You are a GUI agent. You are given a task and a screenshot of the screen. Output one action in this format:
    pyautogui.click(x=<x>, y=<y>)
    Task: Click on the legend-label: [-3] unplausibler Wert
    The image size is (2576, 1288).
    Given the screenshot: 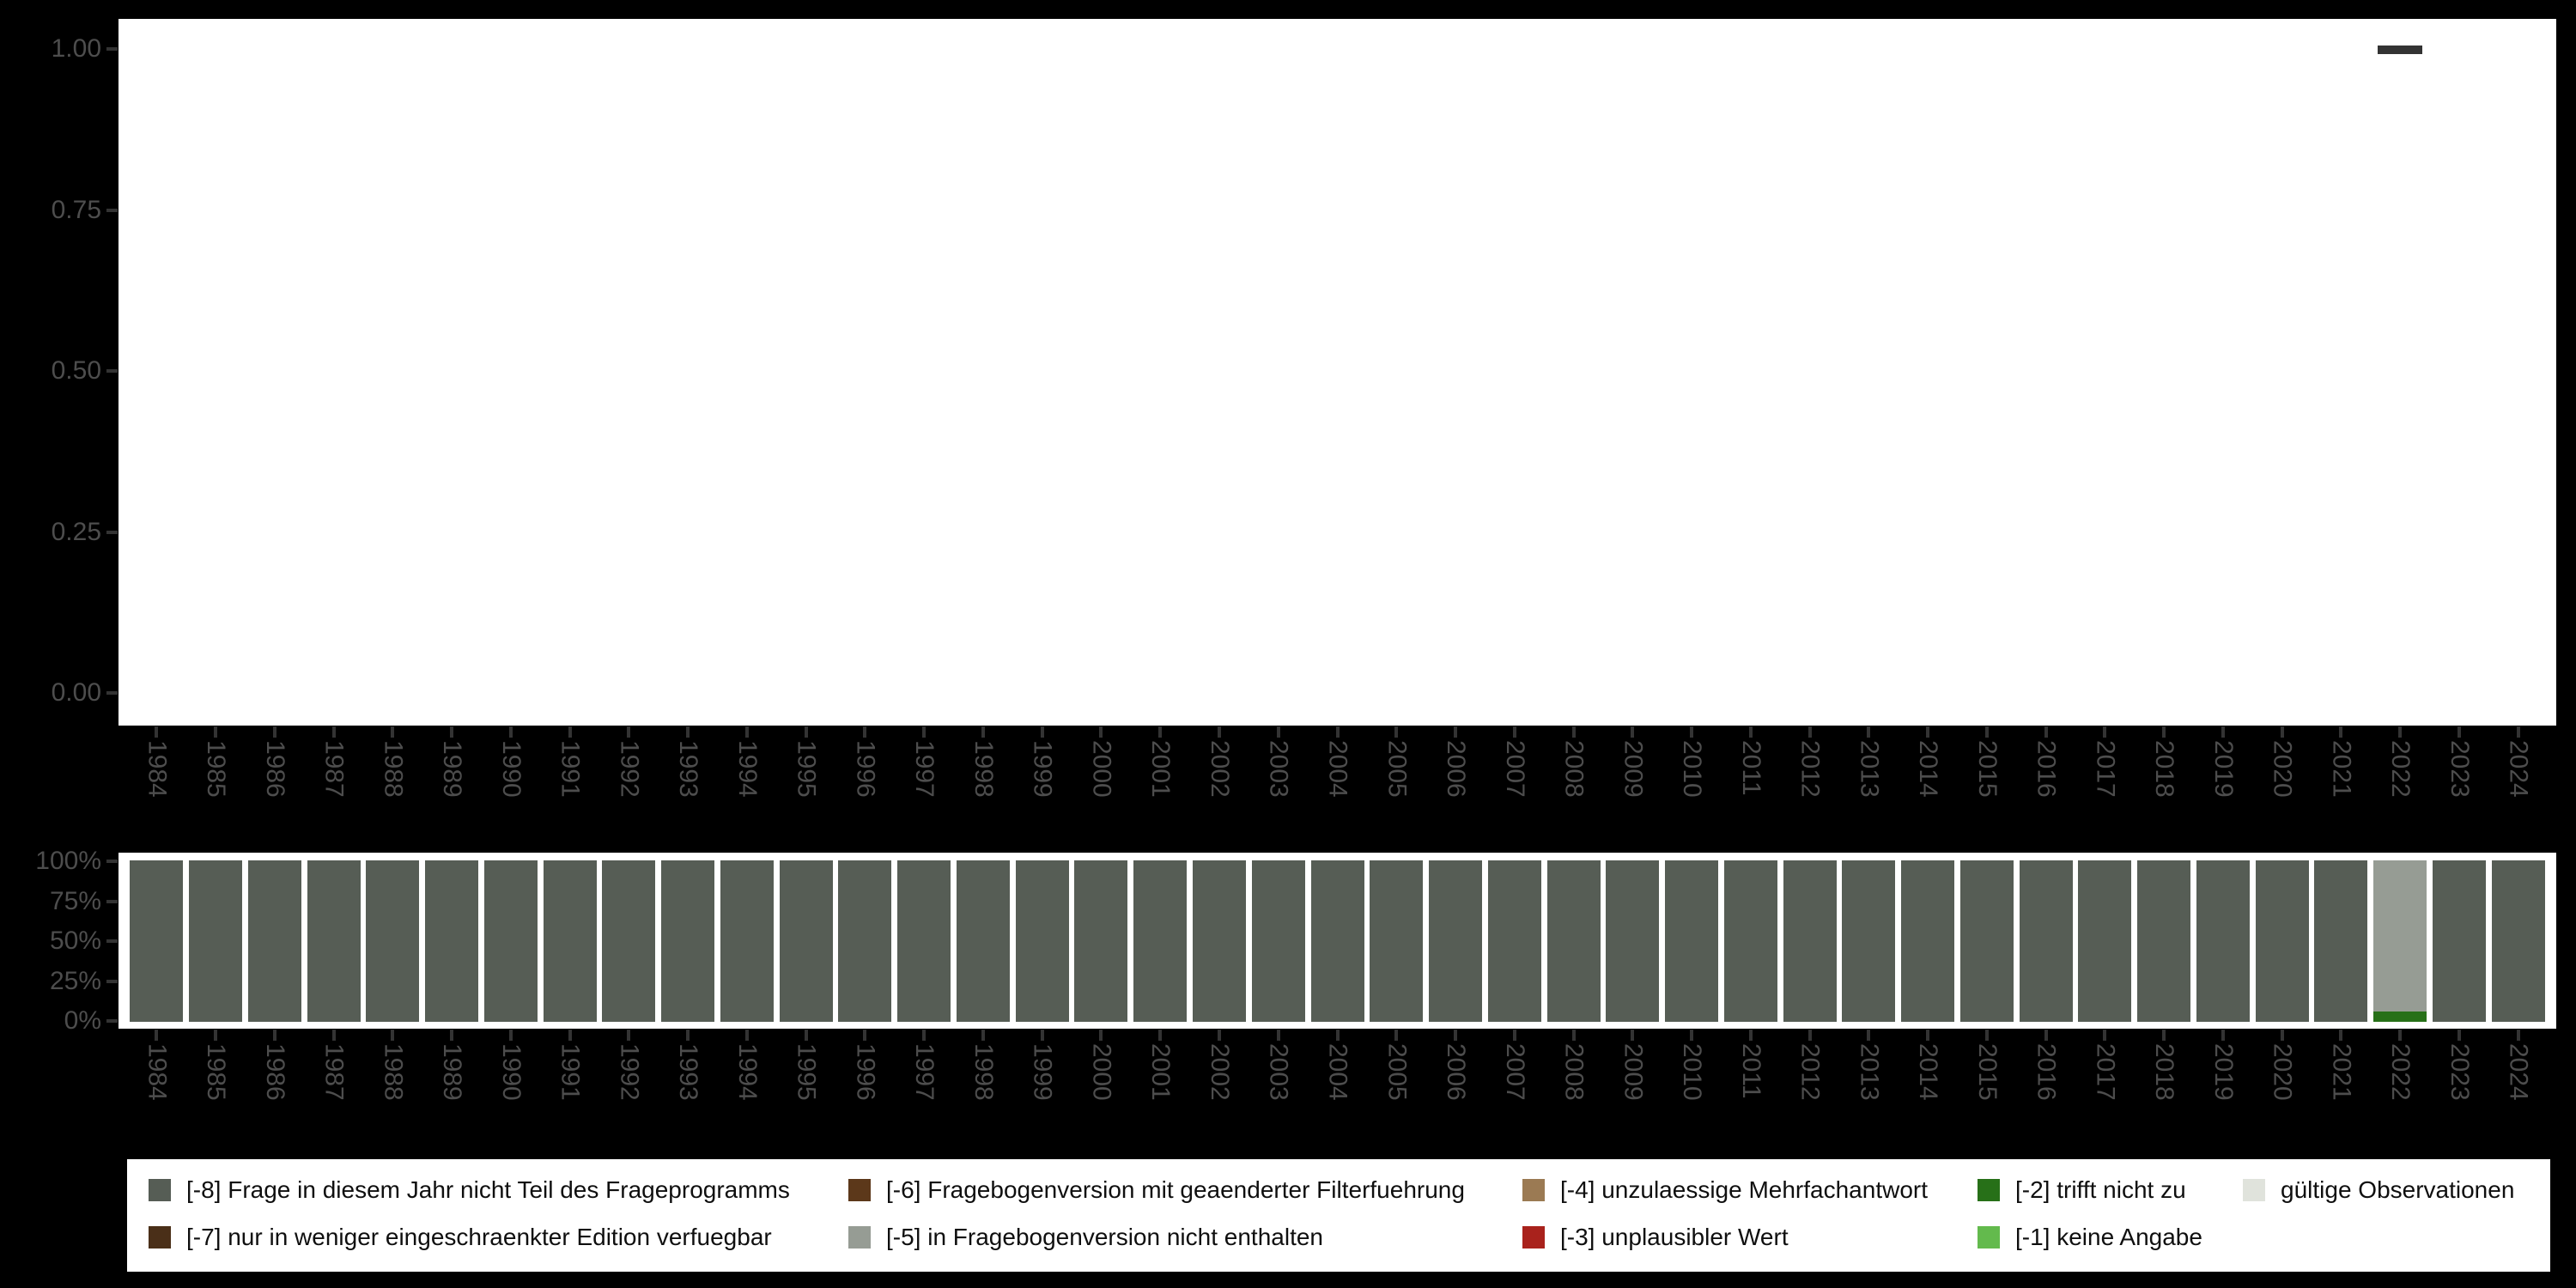 What is the action you would take?
    pyautogui.click(x=1675, y=1237)
    